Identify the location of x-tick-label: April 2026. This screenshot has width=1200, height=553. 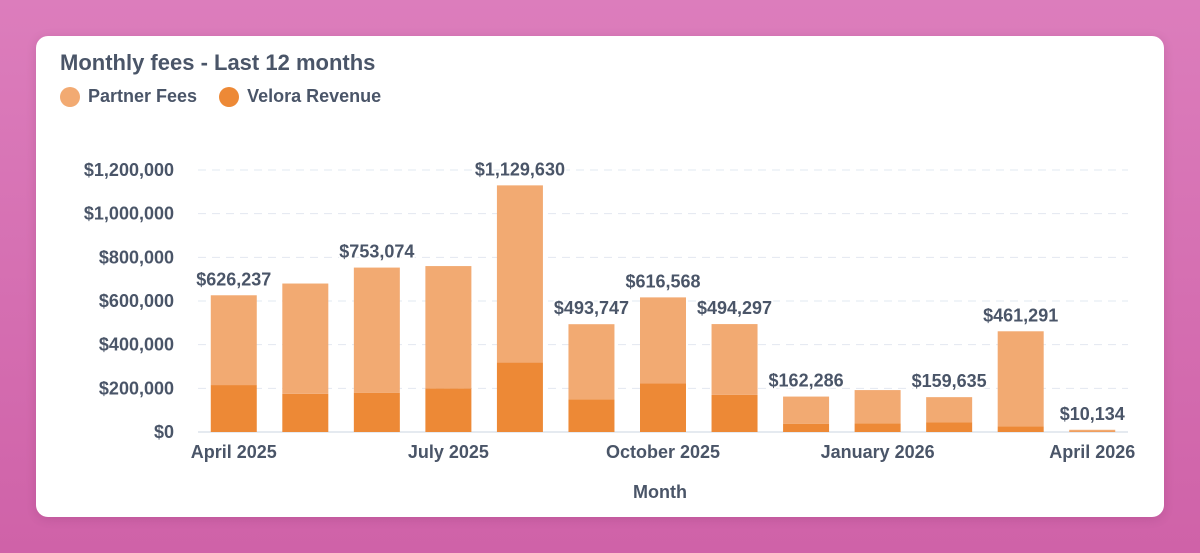
(1092, 452).